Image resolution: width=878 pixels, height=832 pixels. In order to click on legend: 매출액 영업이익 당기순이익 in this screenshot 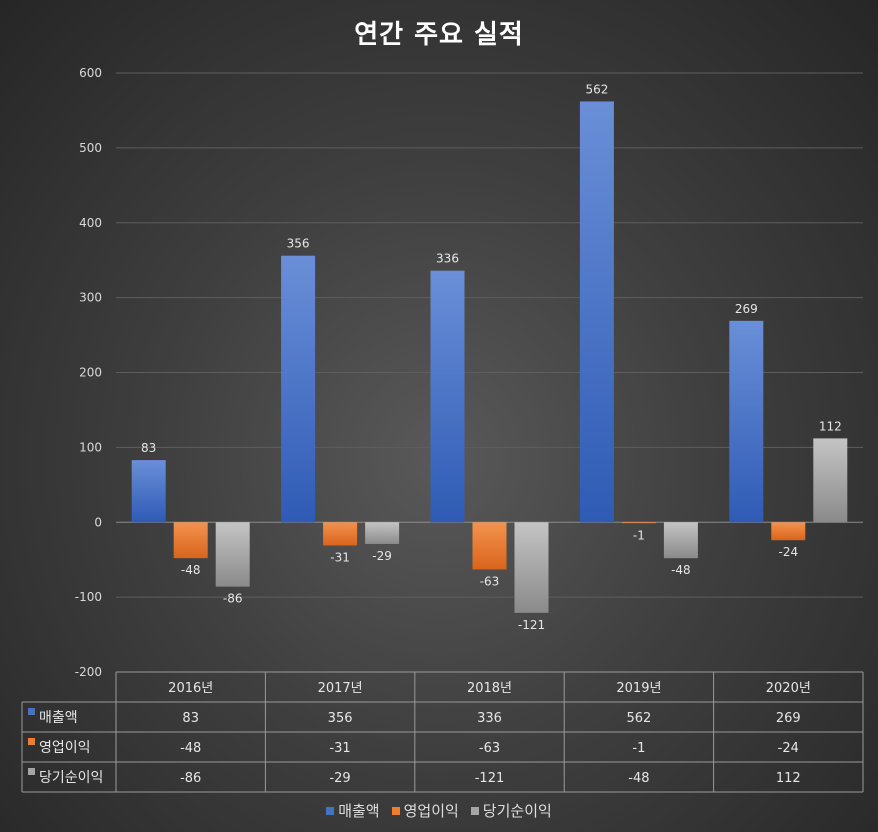, I will do `click(439, 810)`.